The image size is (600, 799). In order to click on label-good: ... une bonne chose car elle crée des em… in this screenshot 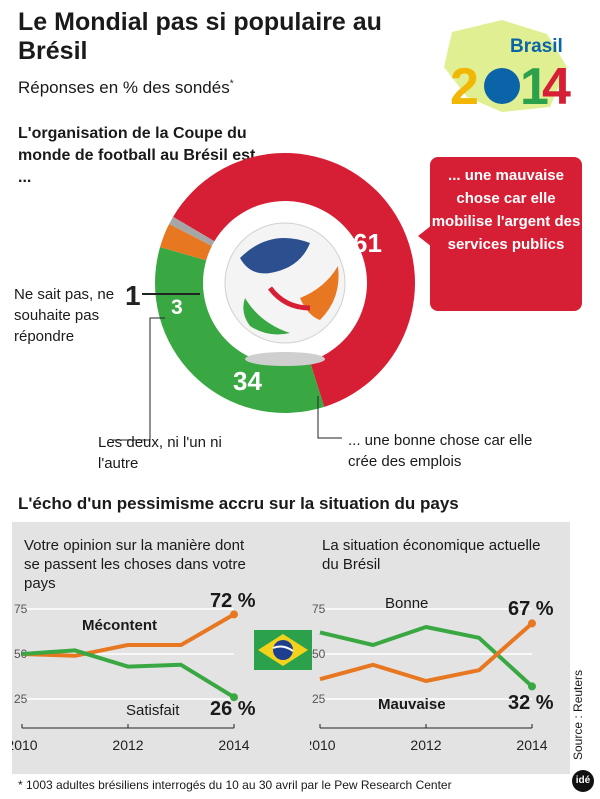, I will do `click(440, 451)`.